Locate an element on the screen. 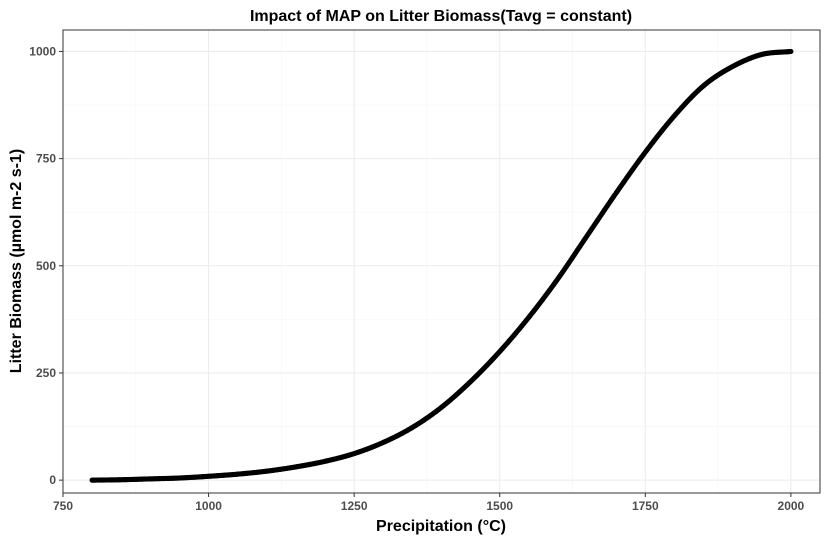 The width and height of the screenshot is (829, 542). y-axis-title: Litter Biomass (µmol m-2 s-1) is located at coordinates (16, 261).